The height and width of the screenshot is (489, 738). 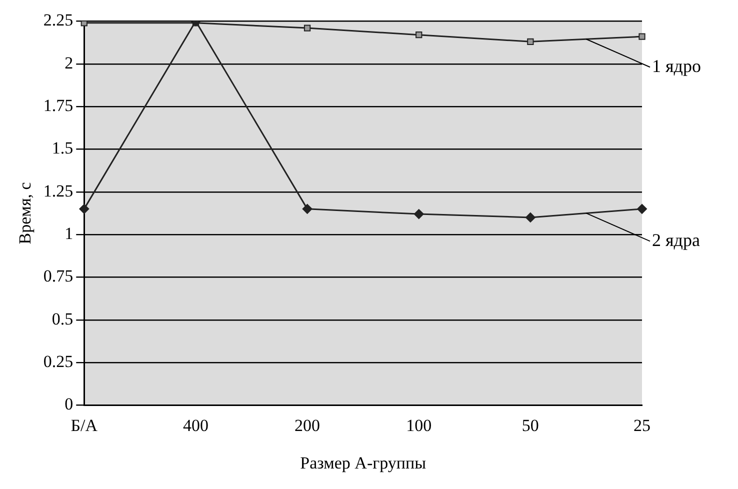 What do you see at coordinates (84, 425) in the screenshot?
I see `x-tick-label: Б/А` at bounding box center [84, 425].